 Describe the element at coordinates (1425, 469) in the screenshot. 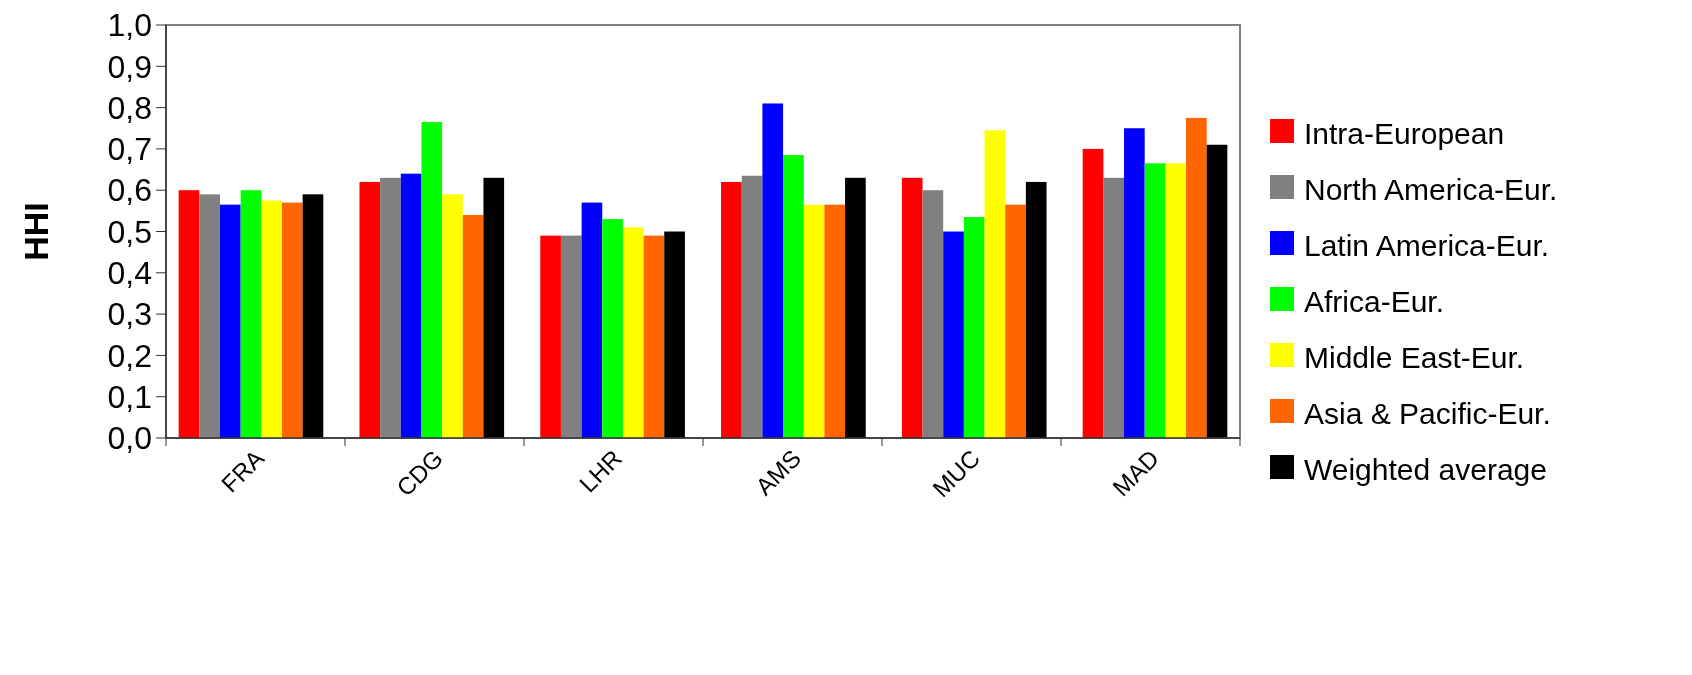

I see `legend-label: Weighted average` at that location.